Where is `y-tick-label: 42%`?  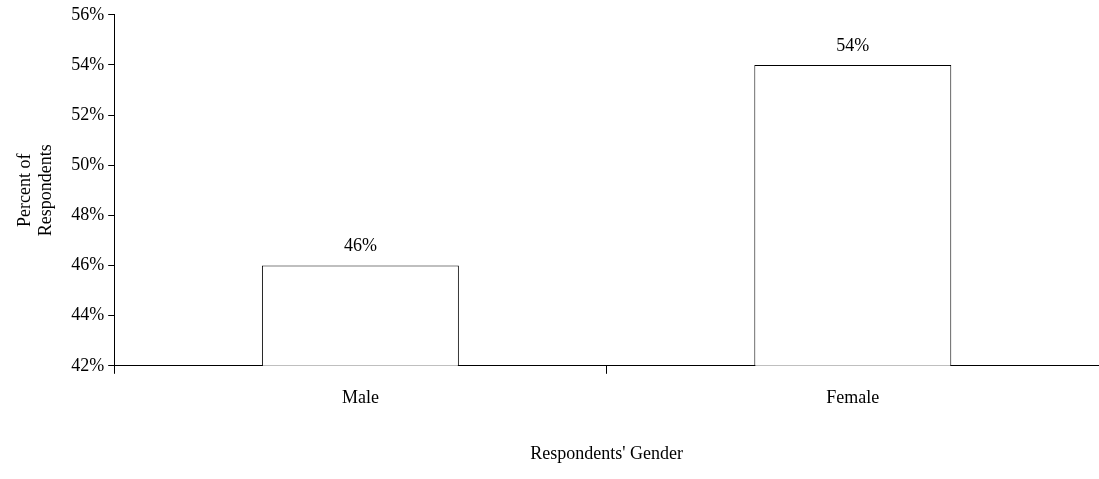
y-tick-label: 42% is located at coordinates (88, 364).